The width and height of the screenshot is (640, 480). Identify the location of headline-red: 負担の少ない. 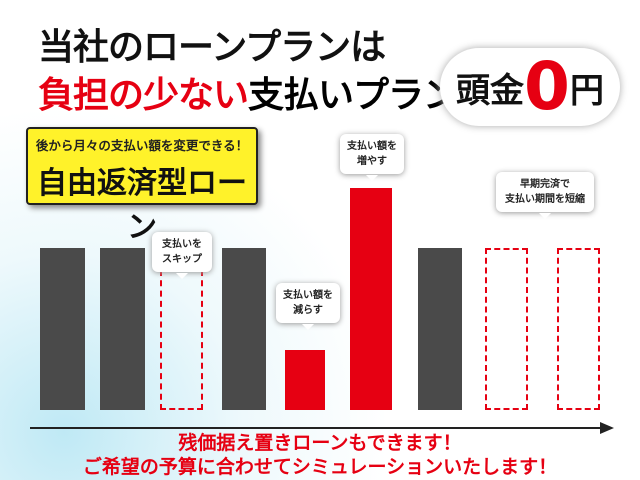
(143, 95).